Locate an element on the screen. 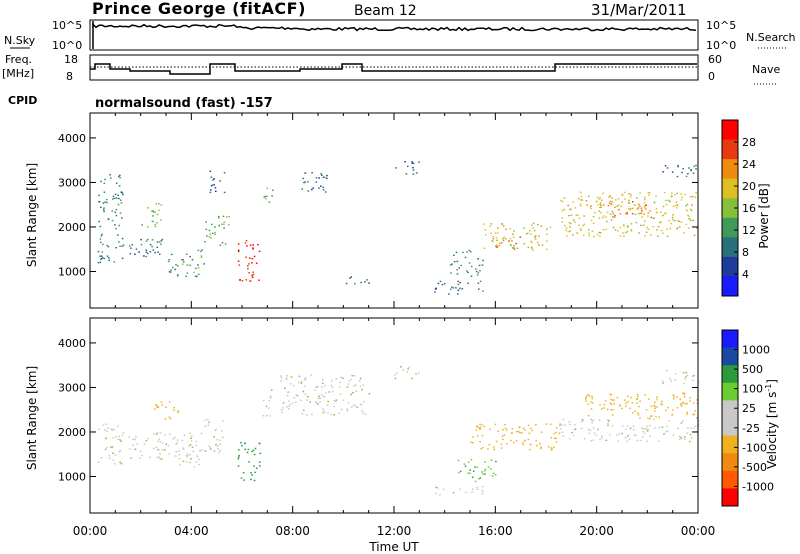  y-tick-label: 3000 is located at coordinates (72, 387).